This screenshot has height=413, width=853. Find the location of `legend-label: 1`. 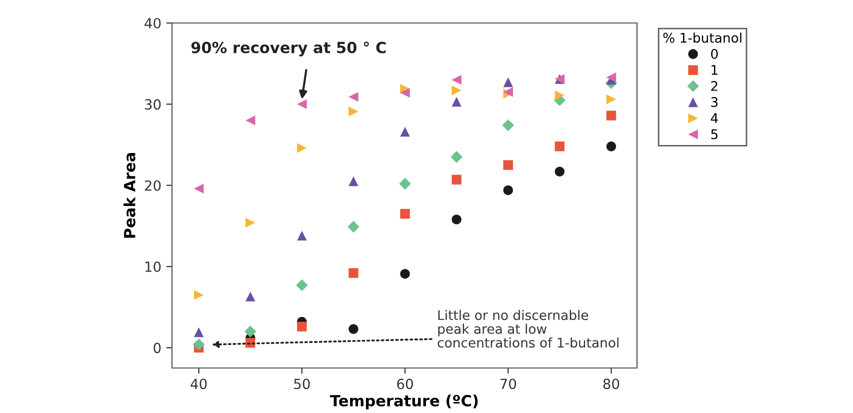

legend-label: 1 is located at coordinates (715, 70).